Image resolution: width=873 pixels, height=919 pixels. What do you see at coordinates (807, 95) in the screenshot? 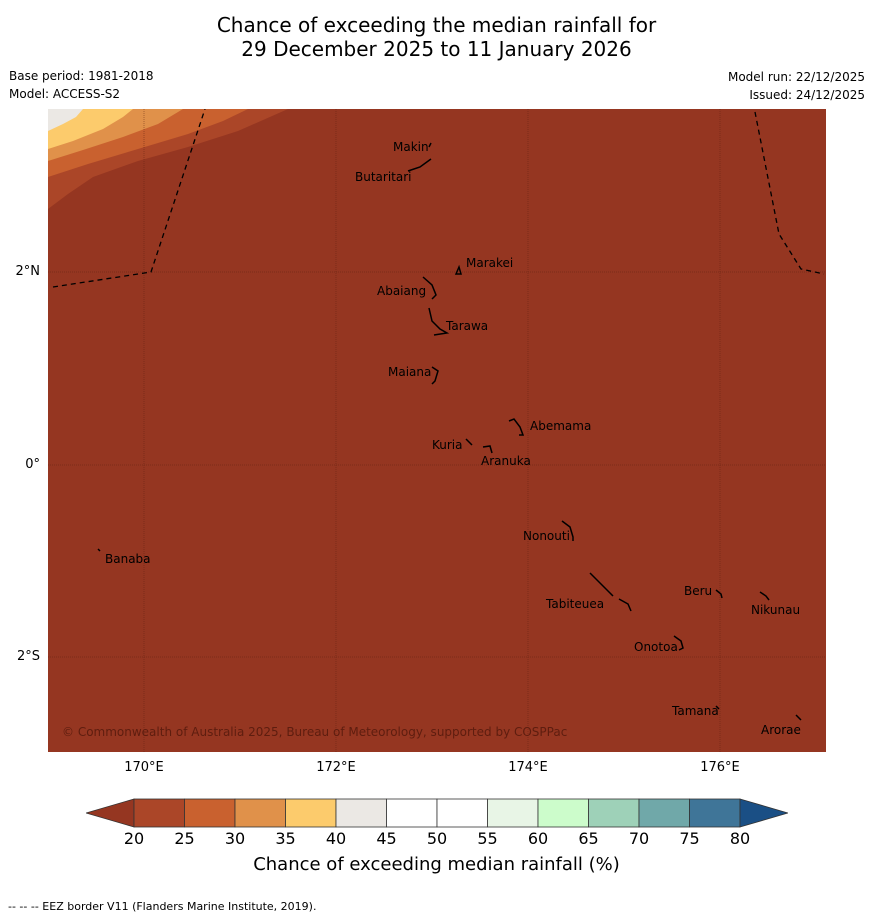
I see `issued-date: Issued: 24/12/2025` at bounding box center [807, 95].